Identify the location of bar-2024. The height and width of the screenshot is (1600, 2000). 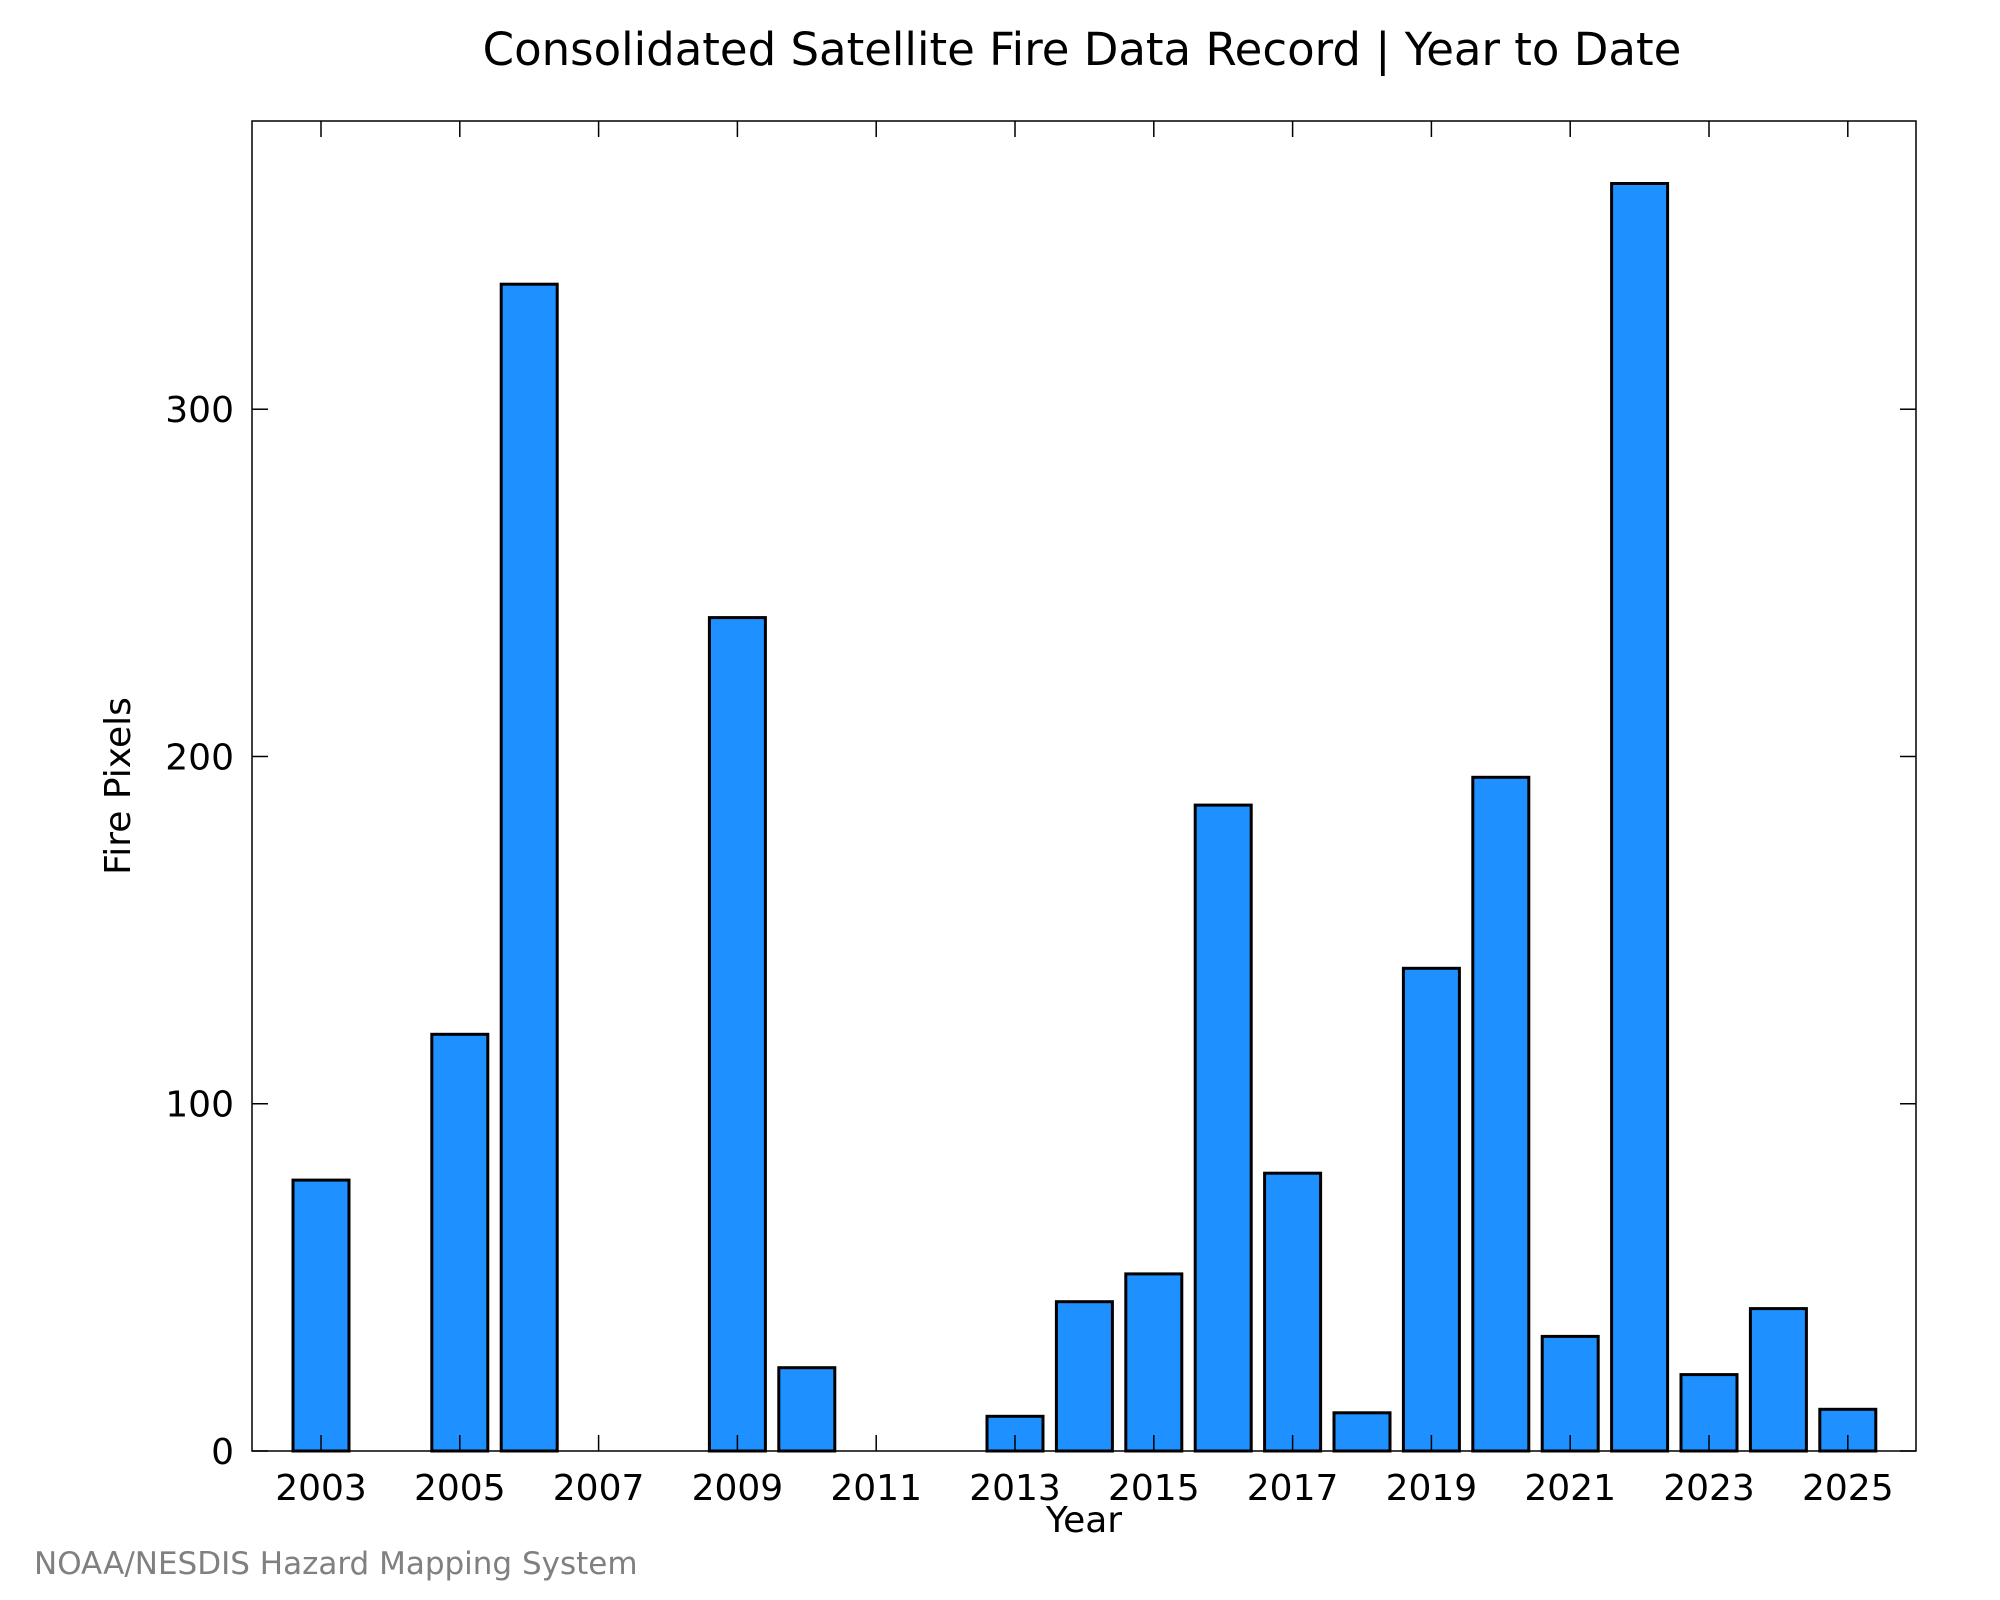
(1778, 1380).